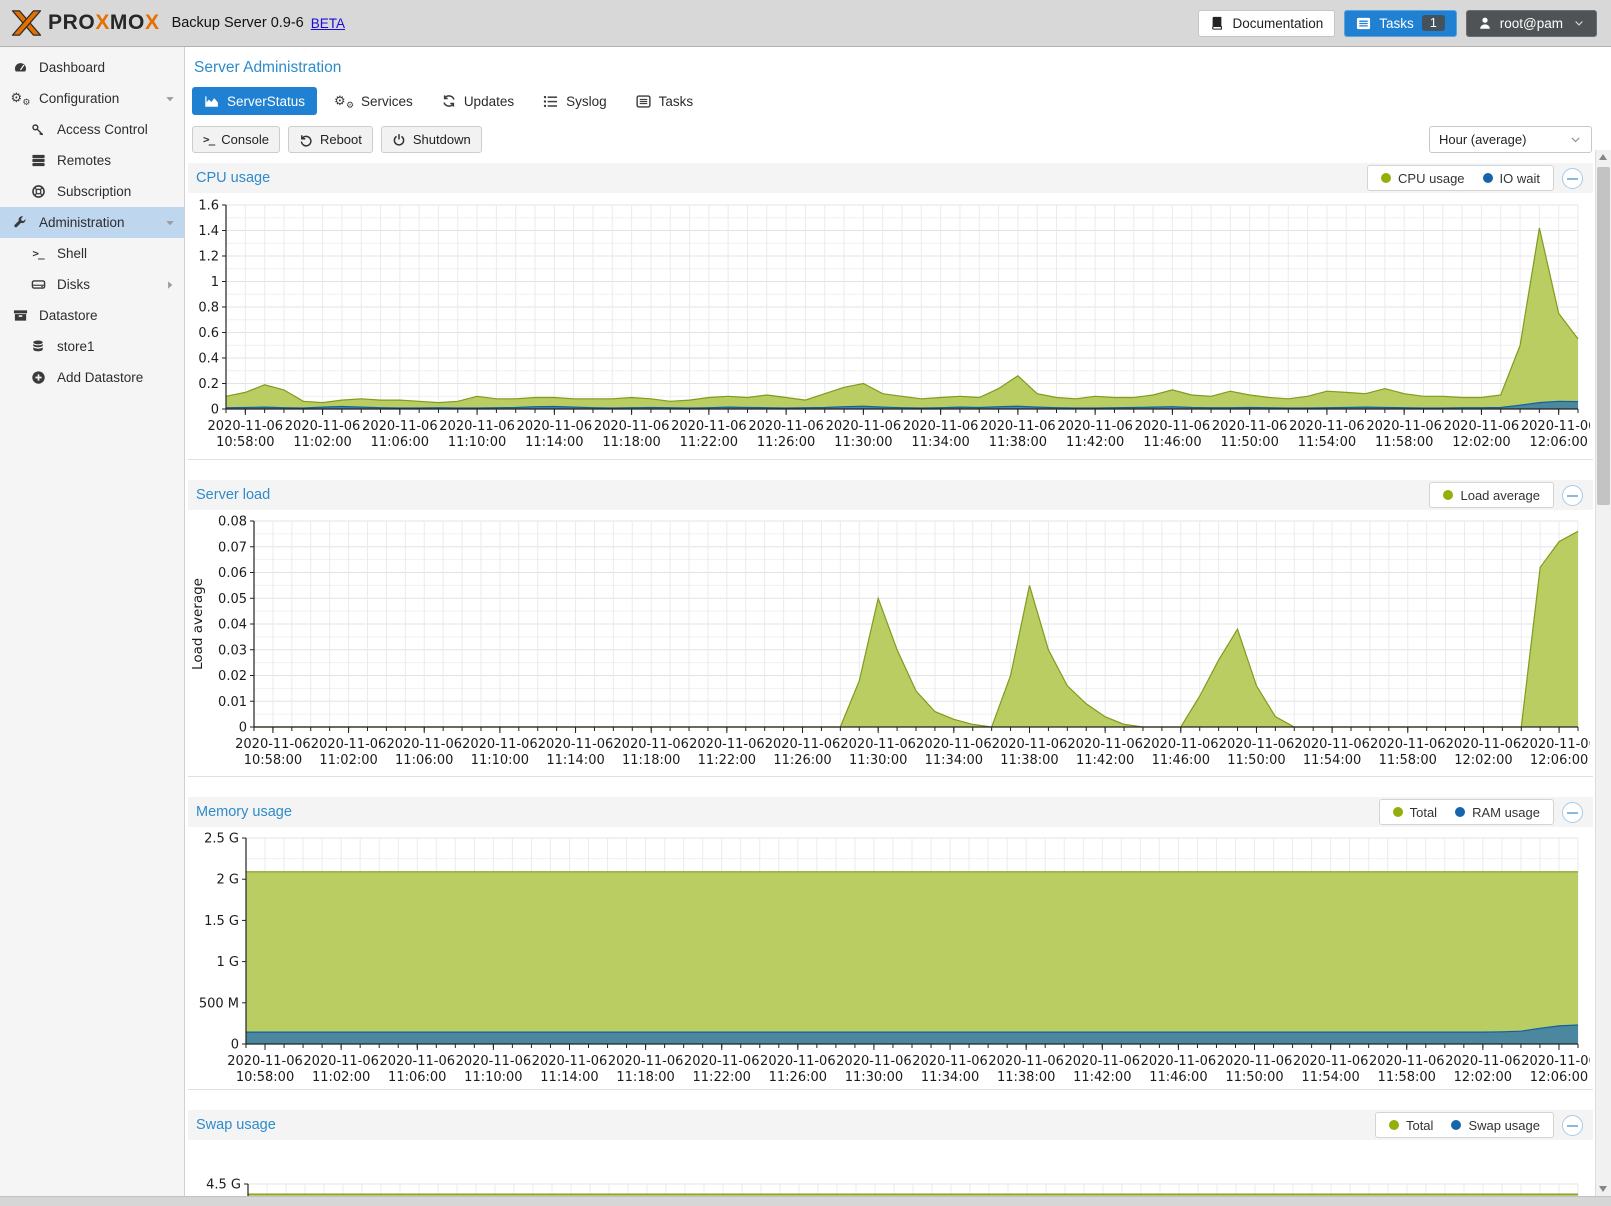  I want to click on scrollbar-thumb, so click(1603, 336).